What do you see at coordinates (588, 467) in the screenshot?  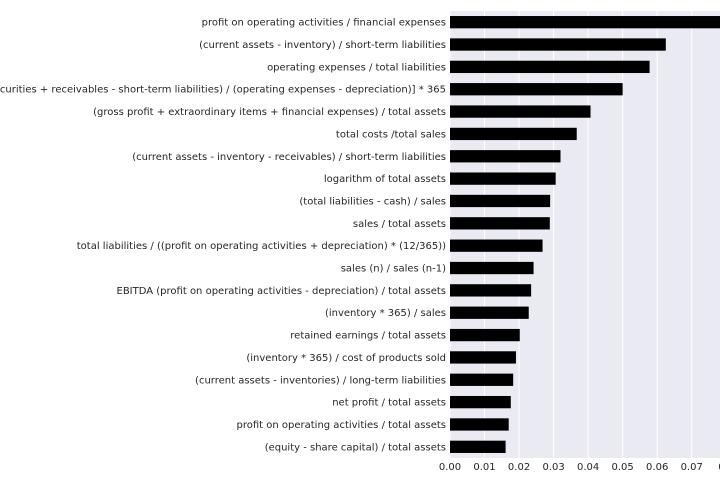 I see `x-tick-label: 0.04` at bounding box center [588, 467].